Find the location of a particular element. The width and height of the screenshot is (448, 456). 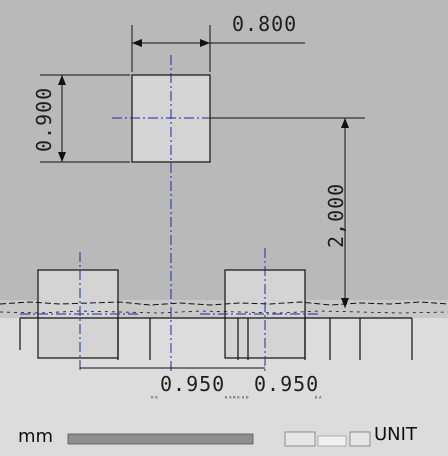

dimension-width-top is located at coordinates (218, 48).